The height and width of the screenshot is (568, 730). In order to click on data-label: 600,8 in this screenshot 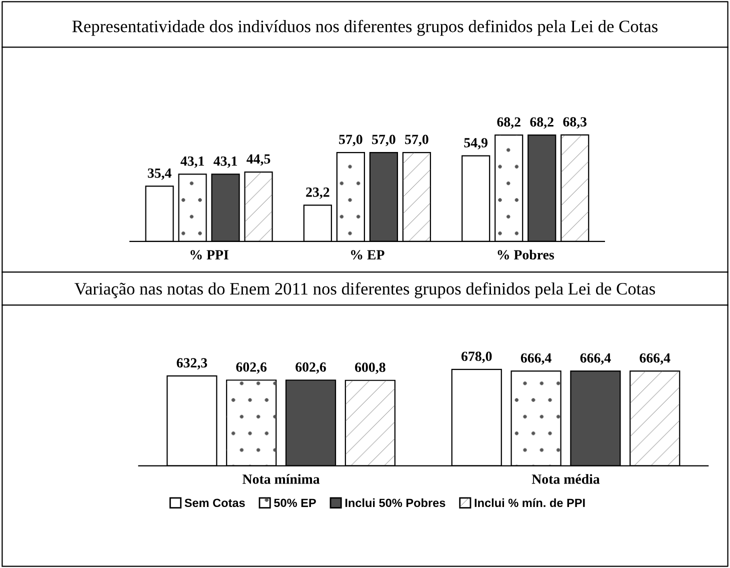, I will do `click(370, 368)`.